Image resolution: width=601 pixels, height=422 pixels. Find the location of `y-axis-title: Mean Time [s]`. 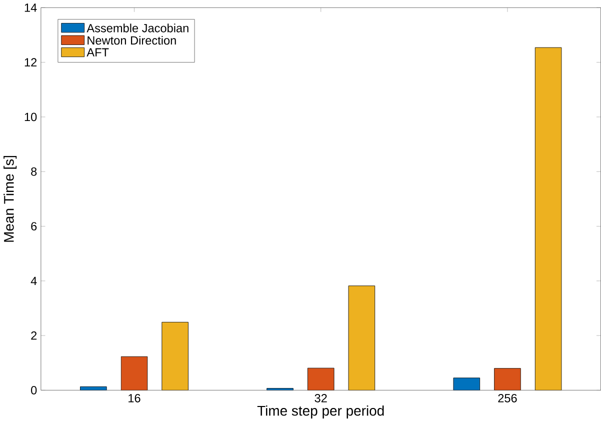

y-axis-title: Mean Time [s] is located at coordinates (10, 199).